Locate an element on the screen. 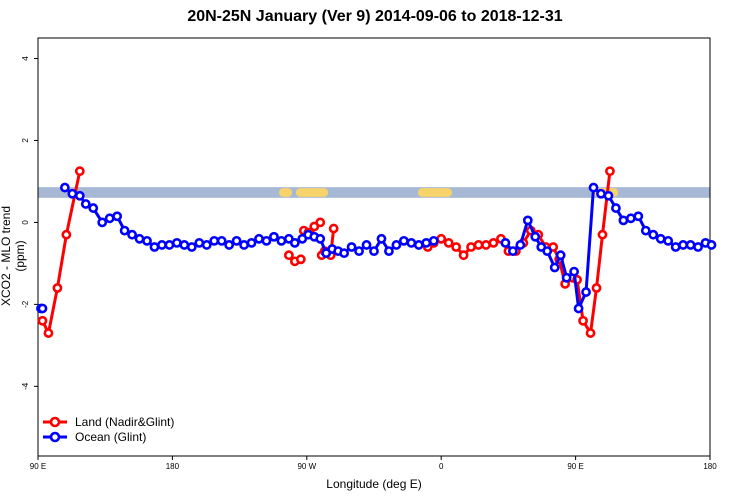 The width and height of the screenshot is (750, 500). y-tick-label: -4 is located at coordinates (25, 386).